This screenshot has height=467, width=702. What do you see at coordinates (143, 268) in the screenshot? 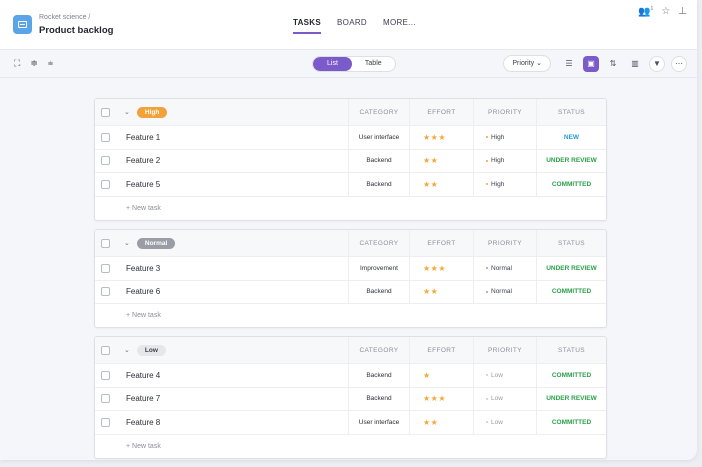
I see `task-name: Feature 3` at bounding box center [143, 268].